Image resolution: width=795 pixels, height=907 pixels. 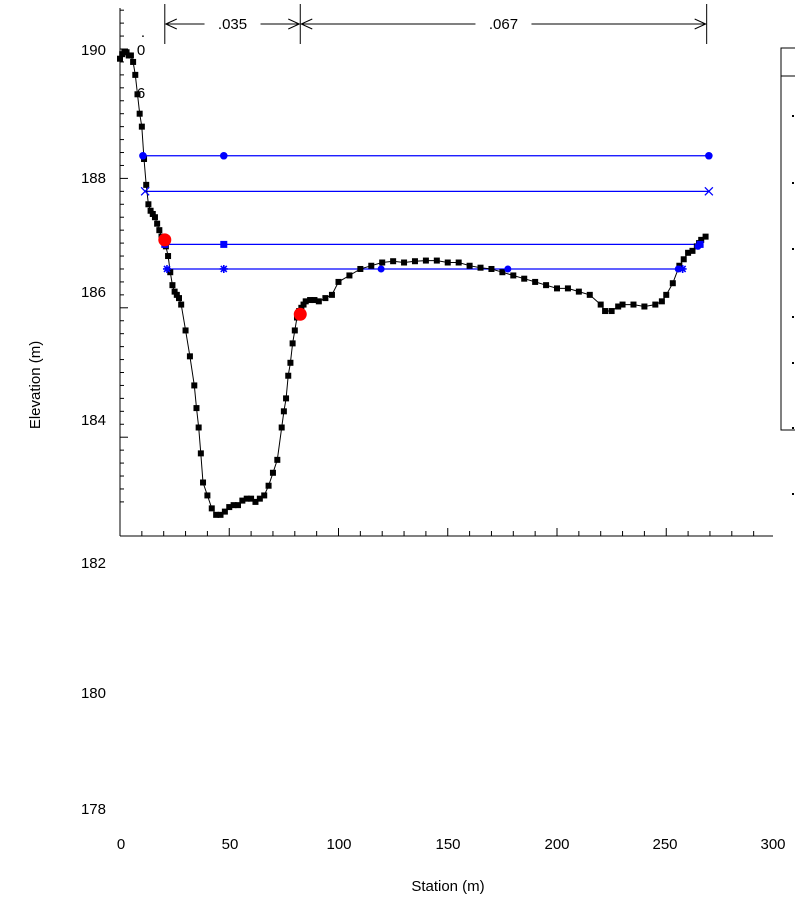 What do you see at coordinates (338, 844) in the screenshot?
I see `x-tick-label: 100` at bounding box center [338, 844].